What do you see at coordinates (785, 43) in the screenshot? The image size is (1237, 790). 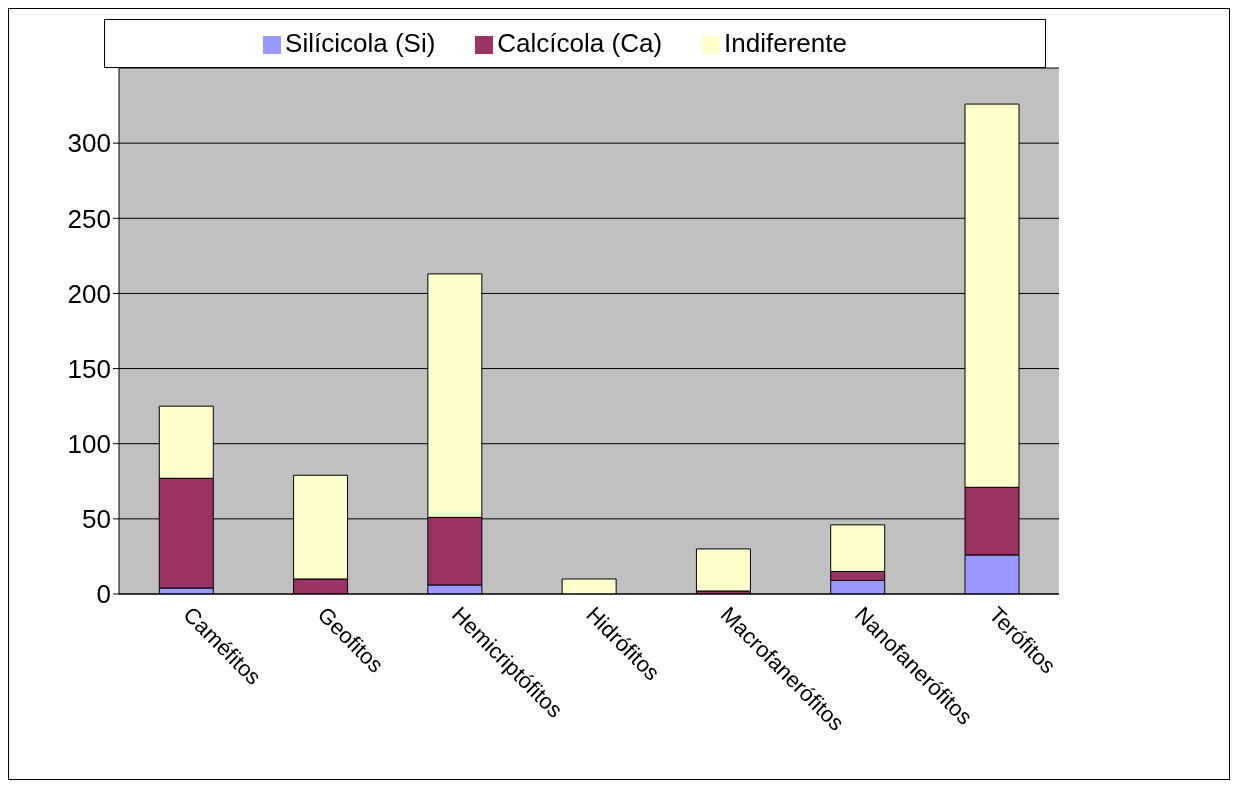 I see `legend-label: Indiferente` at bounding box center [785, 43].